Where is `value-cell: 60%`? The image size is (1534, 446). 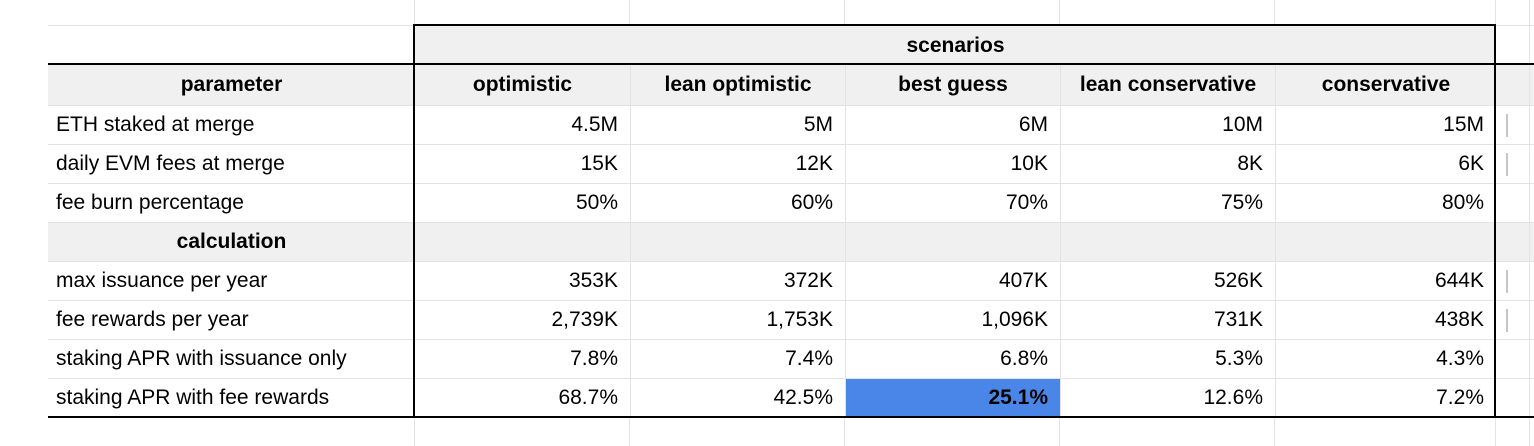 value-cell: 60% is located at coordinates (737, 203).